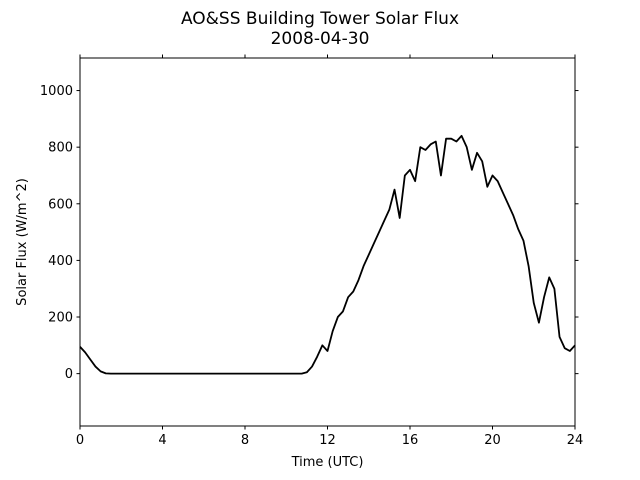 This screenshot has height=480, width=640. Describe the element at coordinates (22, 242) in the screenshot. I see `y-axis-label: Solar Flux (W/m^2)` at that location.